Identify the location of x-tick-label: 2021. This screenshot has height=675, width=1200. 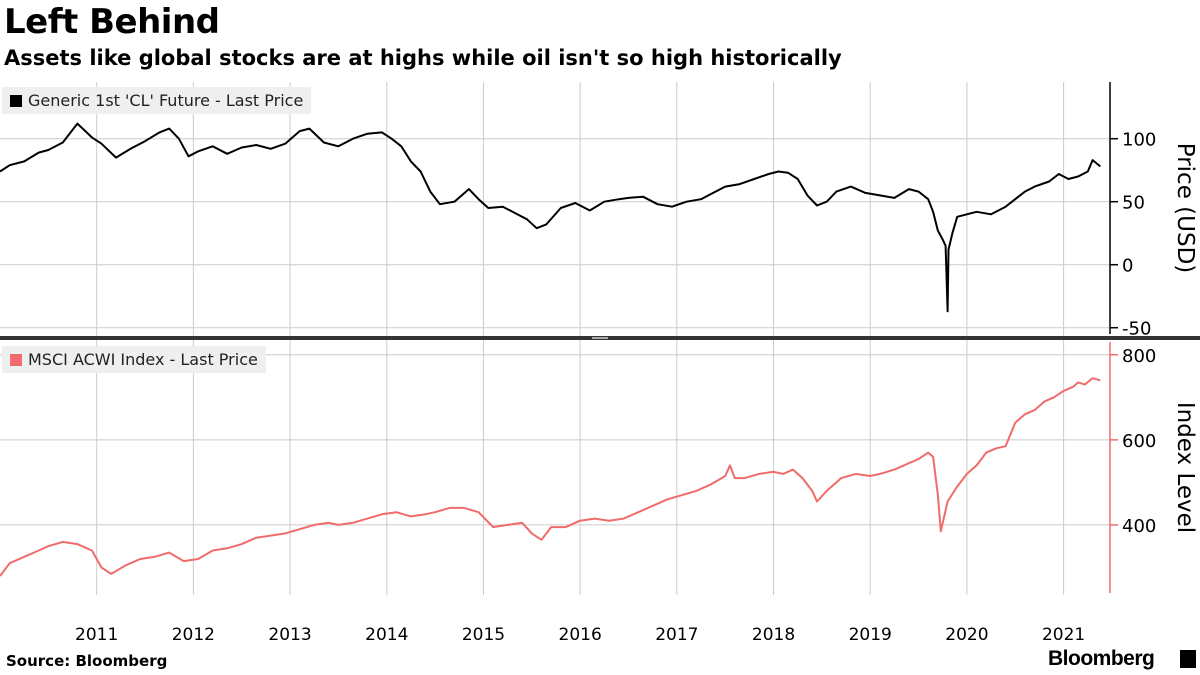
(1063, 635).